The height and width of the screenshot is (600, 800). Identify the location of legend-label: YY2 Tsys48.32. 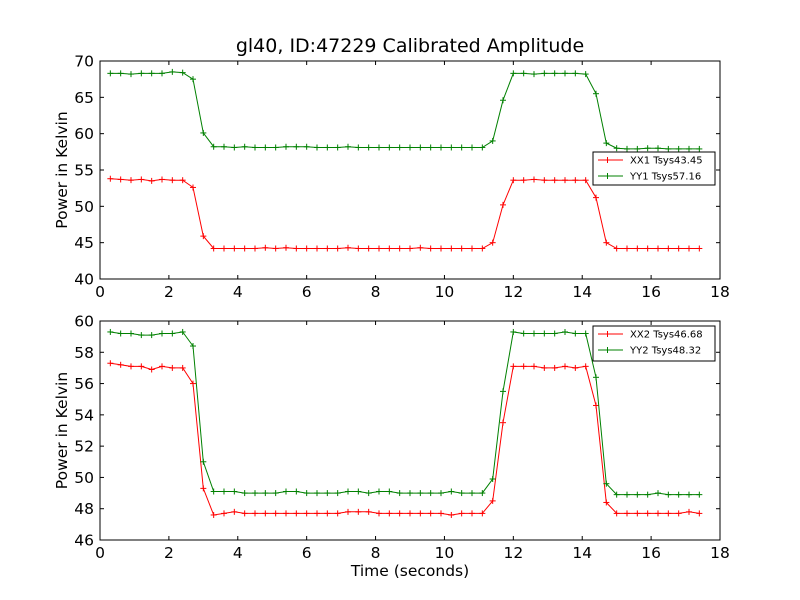
(665, 351).